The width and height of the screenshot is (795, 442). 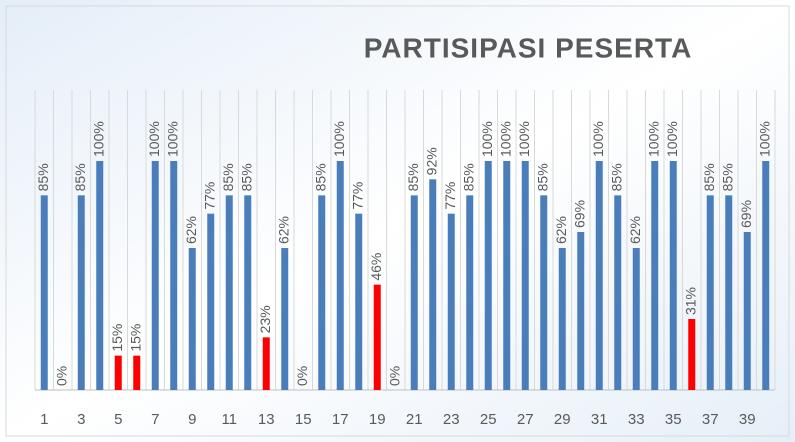 I want to click on data-label: 46%, so click(x=376, y=267).